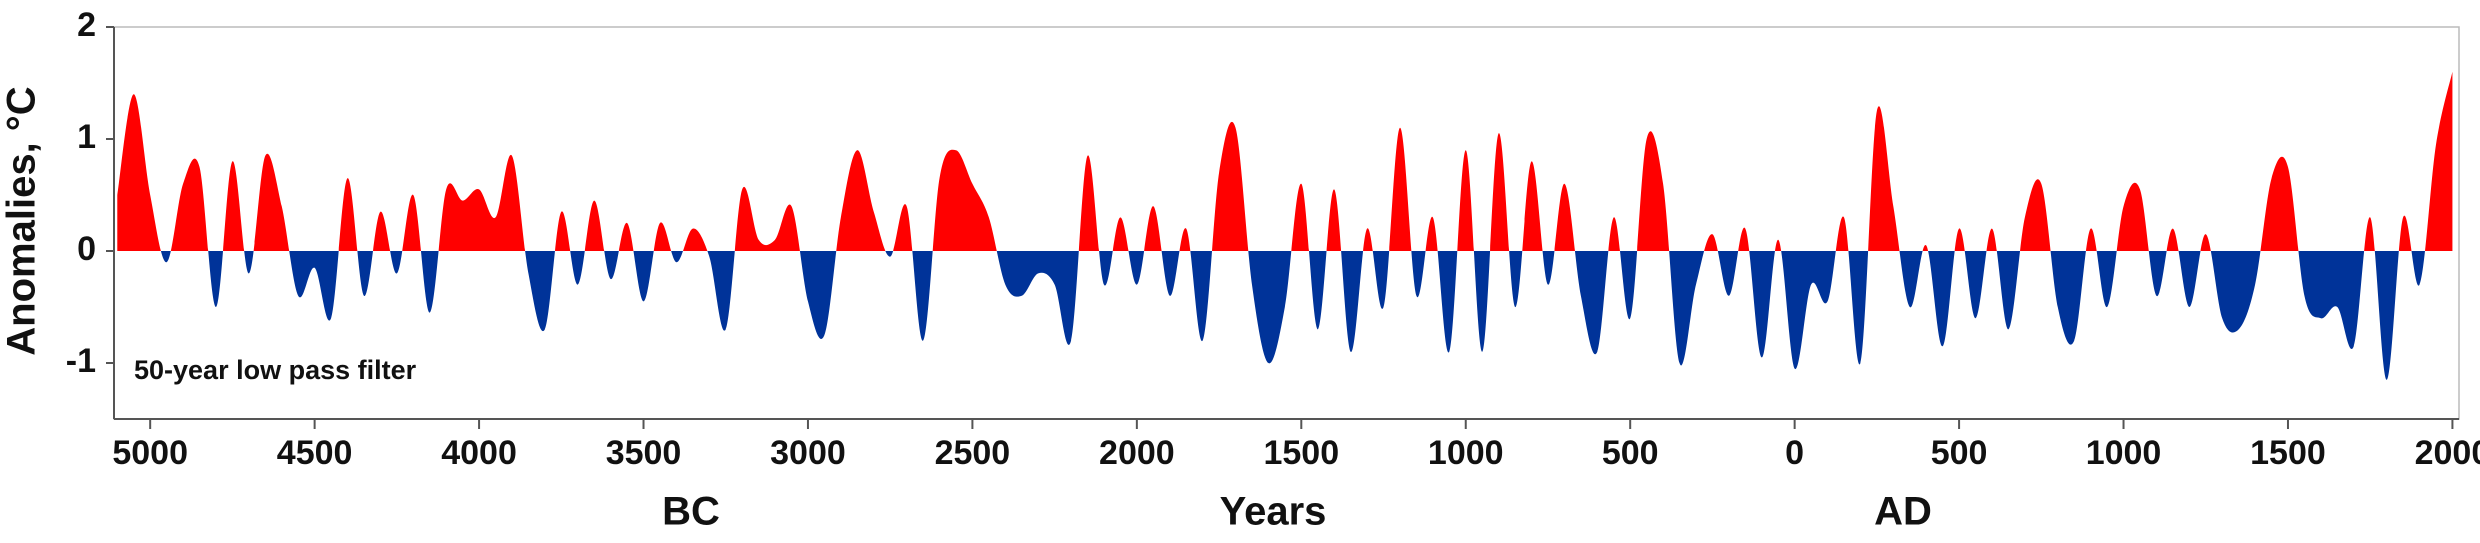 The image size is (2480, 543). I want to click on era-label: BC, so click(691, 512).